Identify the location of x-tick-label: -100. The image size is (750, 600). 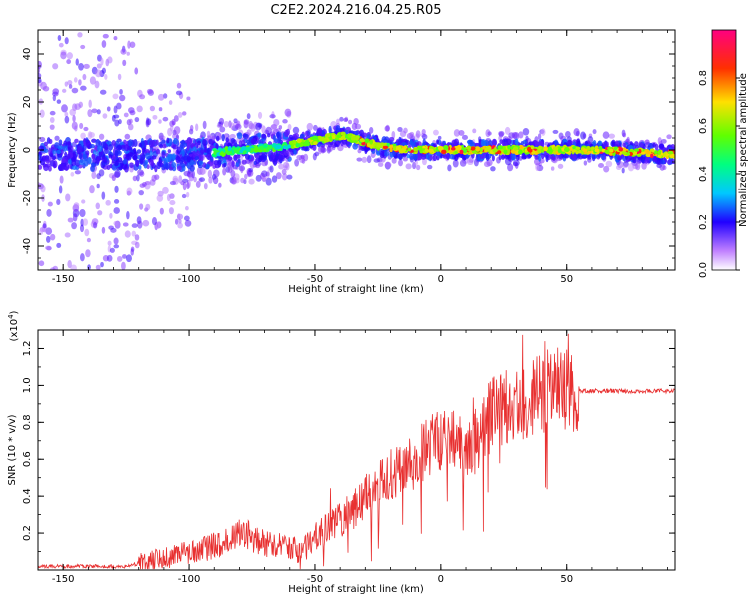
(189, 579).